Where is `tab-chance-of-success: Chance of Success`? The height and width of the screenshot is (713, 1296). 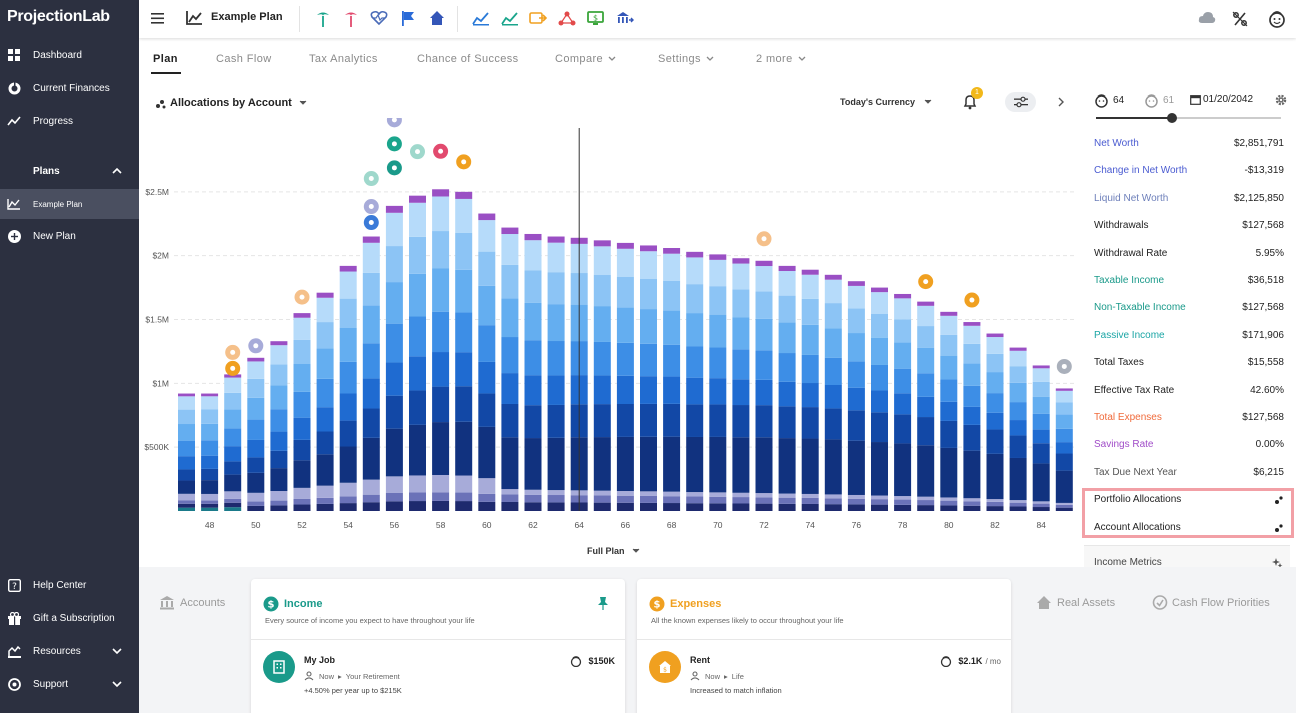
tab-chance-of-success: Chance of Success is located at coordinates (468, 59).